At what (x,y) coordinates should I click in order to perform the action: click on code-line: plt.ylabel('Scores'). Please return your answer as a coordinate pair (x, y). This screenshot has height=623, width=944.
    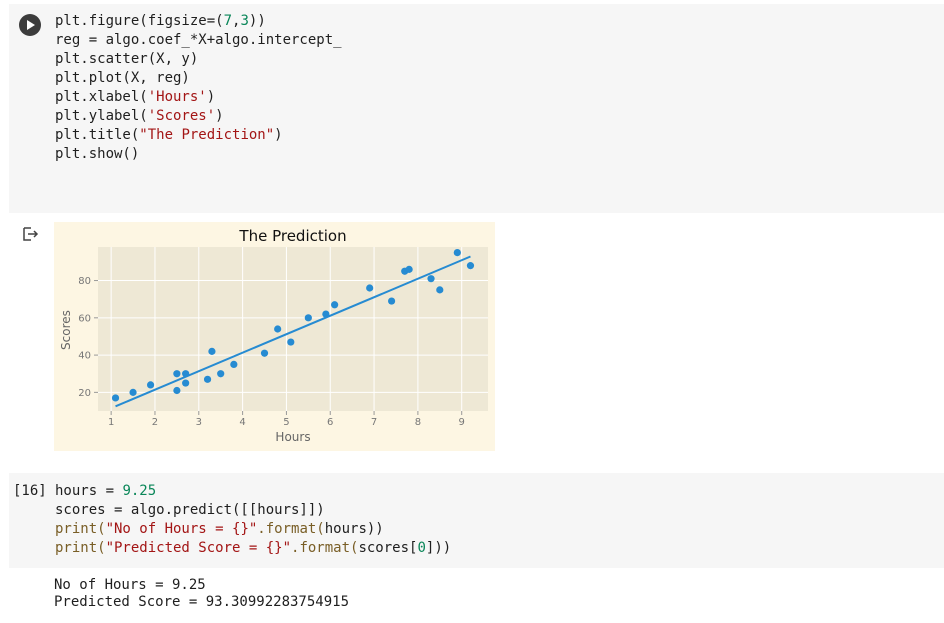
    Looking at the image, I should click on (198, 116).